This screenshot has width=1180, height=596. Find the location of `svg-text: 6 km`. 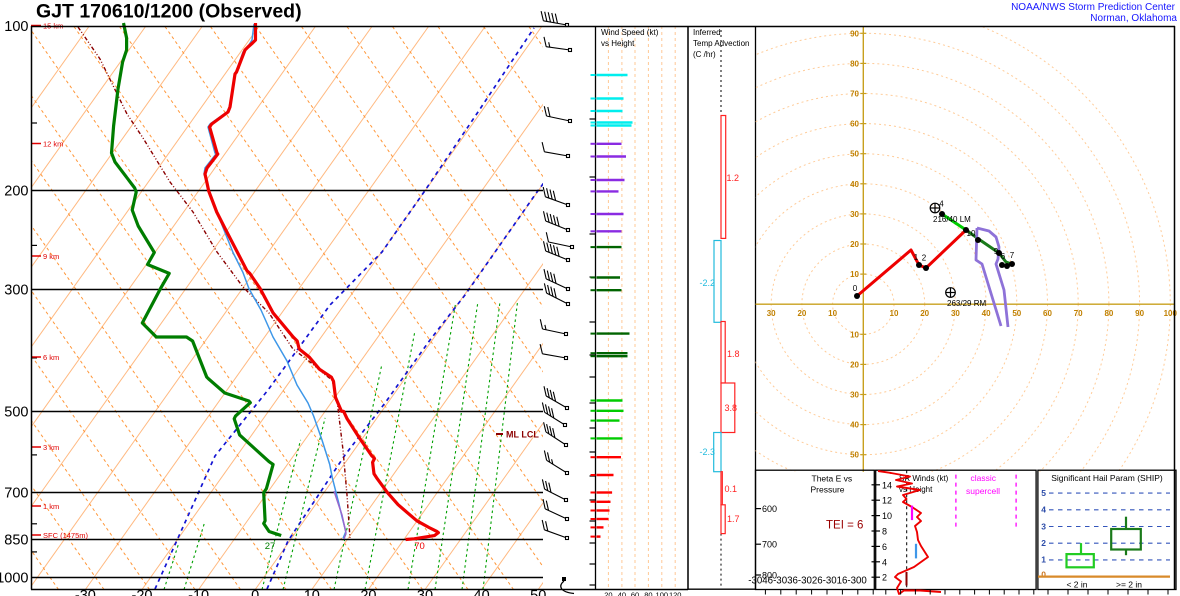

svg-text: 6 km is located at coordinates (51, 357).